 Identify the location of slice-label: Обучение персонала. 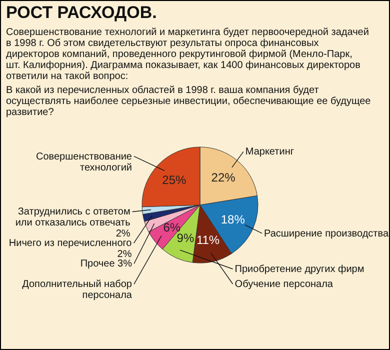
(284, 284).